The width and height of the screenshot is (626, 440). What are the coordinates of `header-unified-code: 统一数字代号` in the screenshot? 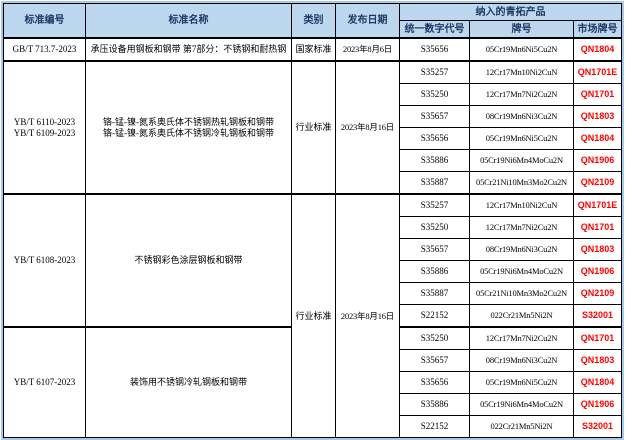 It's located at (434, 29).